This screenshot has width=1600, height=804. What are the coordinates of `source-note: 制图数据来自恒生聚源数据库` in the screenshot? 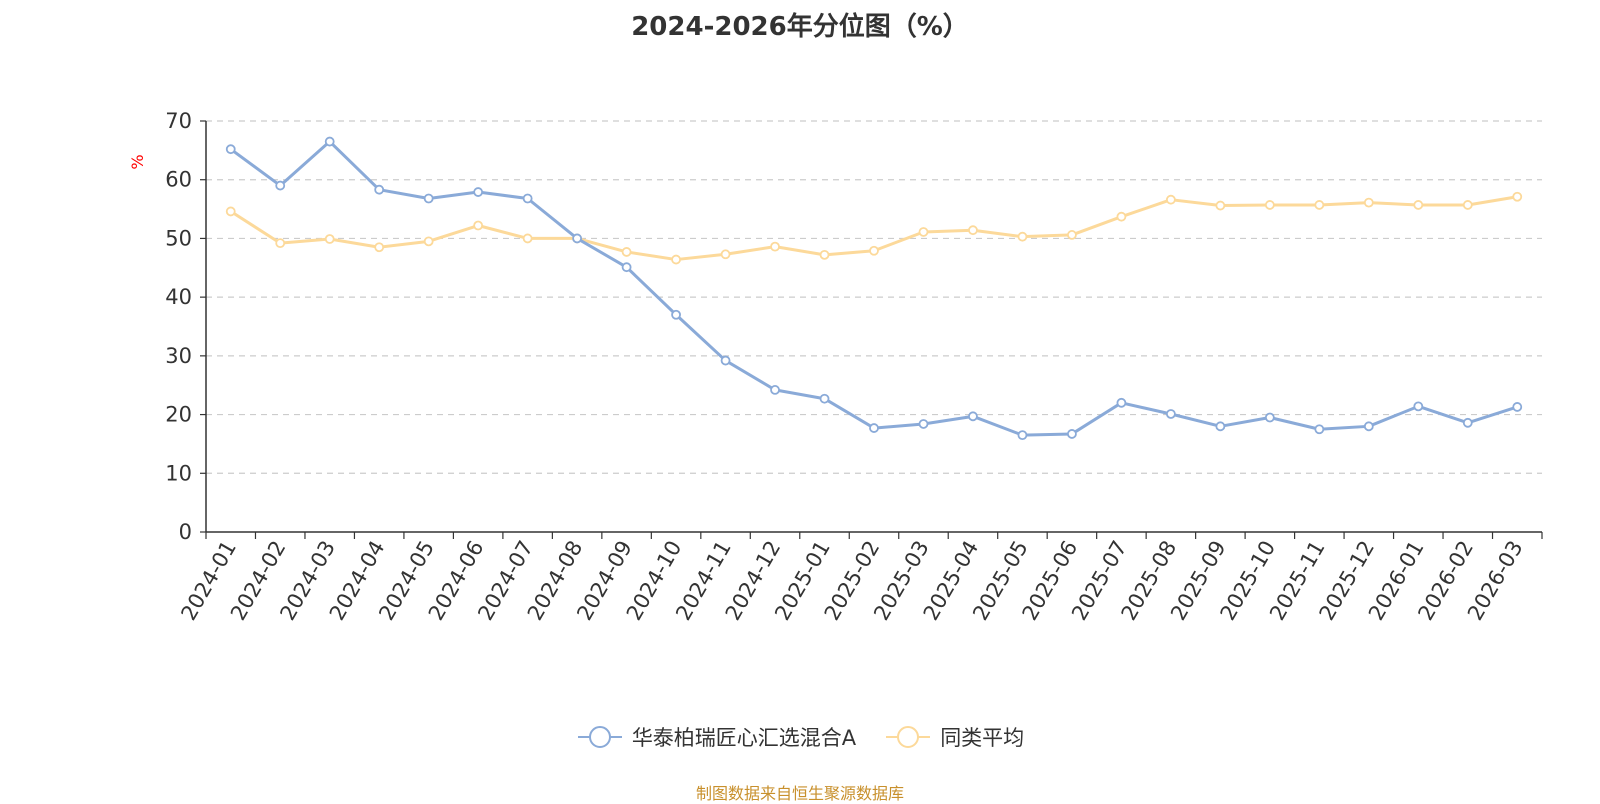 It's located at (799, 793).